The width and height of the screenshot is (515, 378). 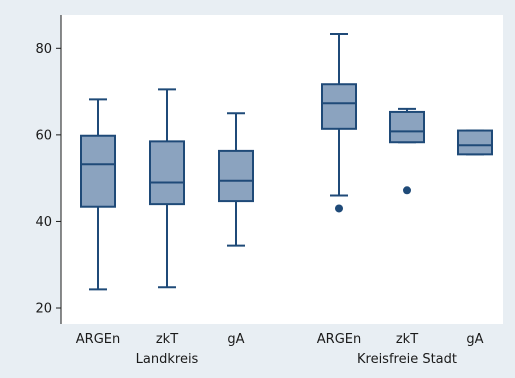 What do you see at coordinates (407, 151) in the screenshot?
I see `box-kreisfreie-stadt-zkt` at bounding box center [407, 151].